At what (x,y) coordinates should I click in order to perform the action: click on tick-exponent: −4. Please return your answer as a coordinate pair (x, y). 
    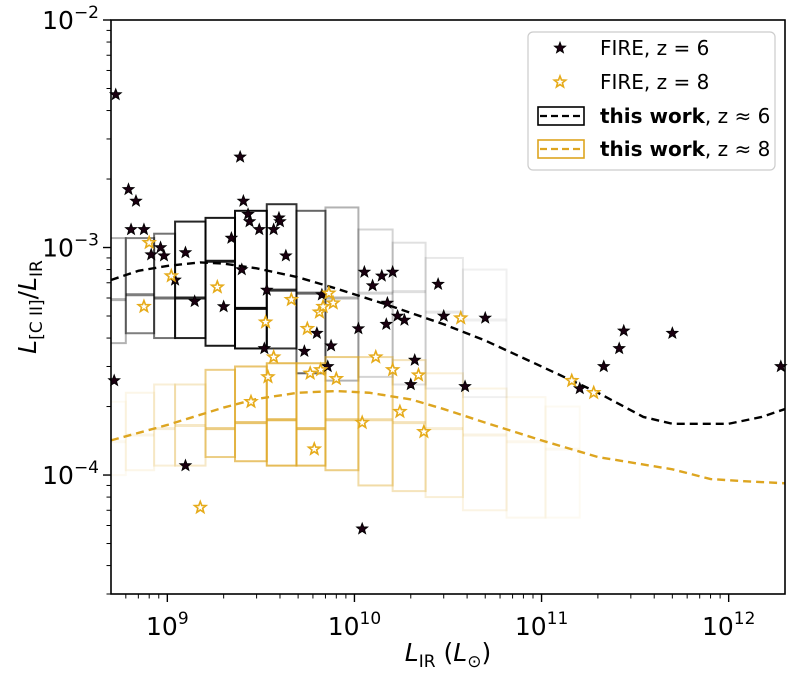
    Looking at the image, I should click on (86, 468).